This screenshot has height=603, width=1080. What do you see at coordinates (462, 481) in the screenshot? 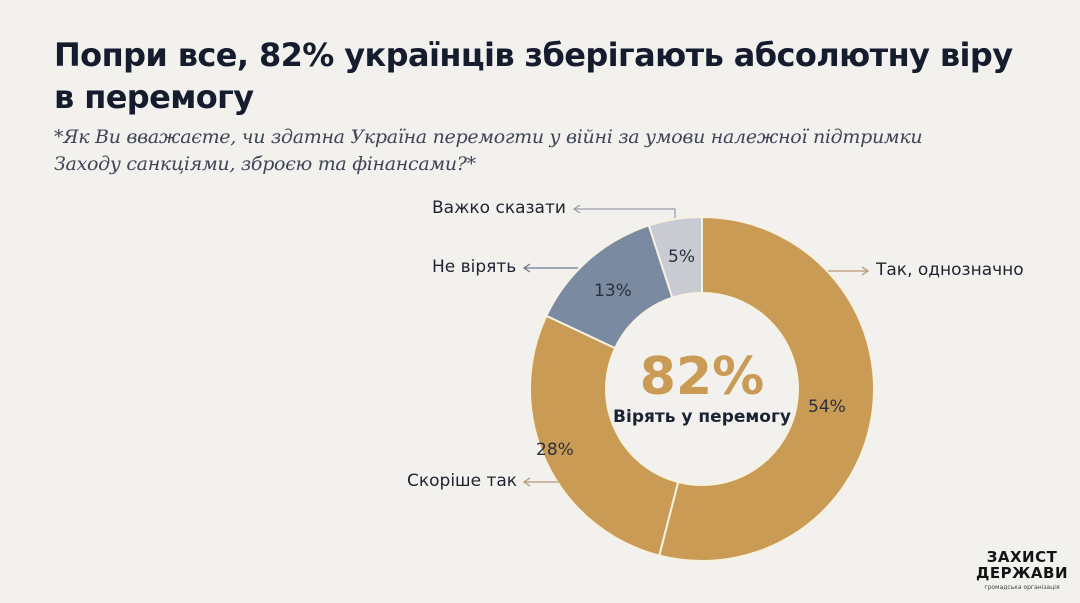
I see `callout-rather-yes: Скоріше так` at bounding box center [462, 481].